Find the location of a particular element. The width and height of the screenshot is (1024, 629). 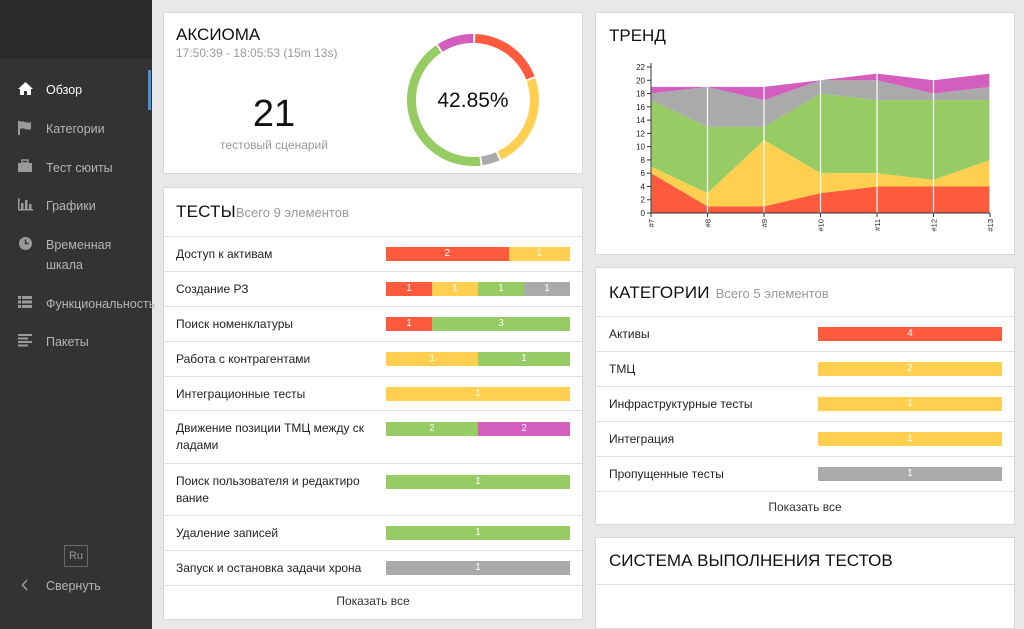

y-tick-label: 6 is located at coordinates (643, 173).